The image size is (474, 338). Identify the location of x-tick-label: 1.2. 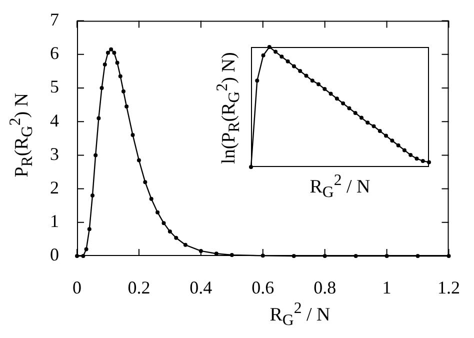
(449, 288).